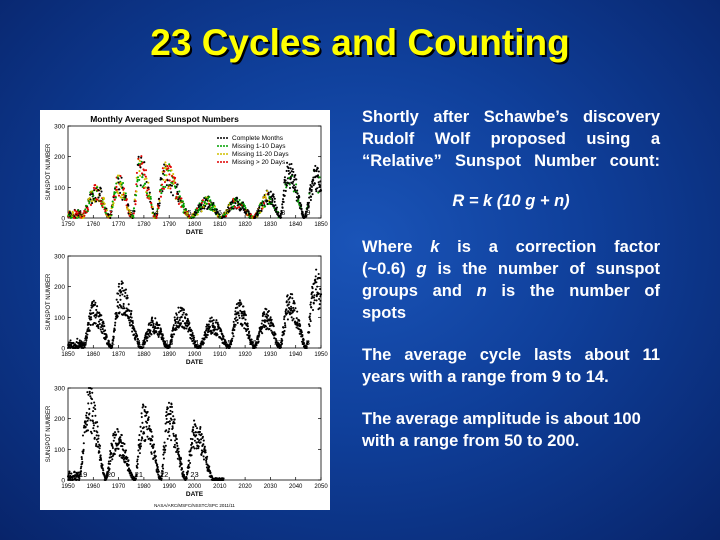 The width and height of the screenshot is (720, 540). I want to click on y-tick-label: 200, so click(59, 287).